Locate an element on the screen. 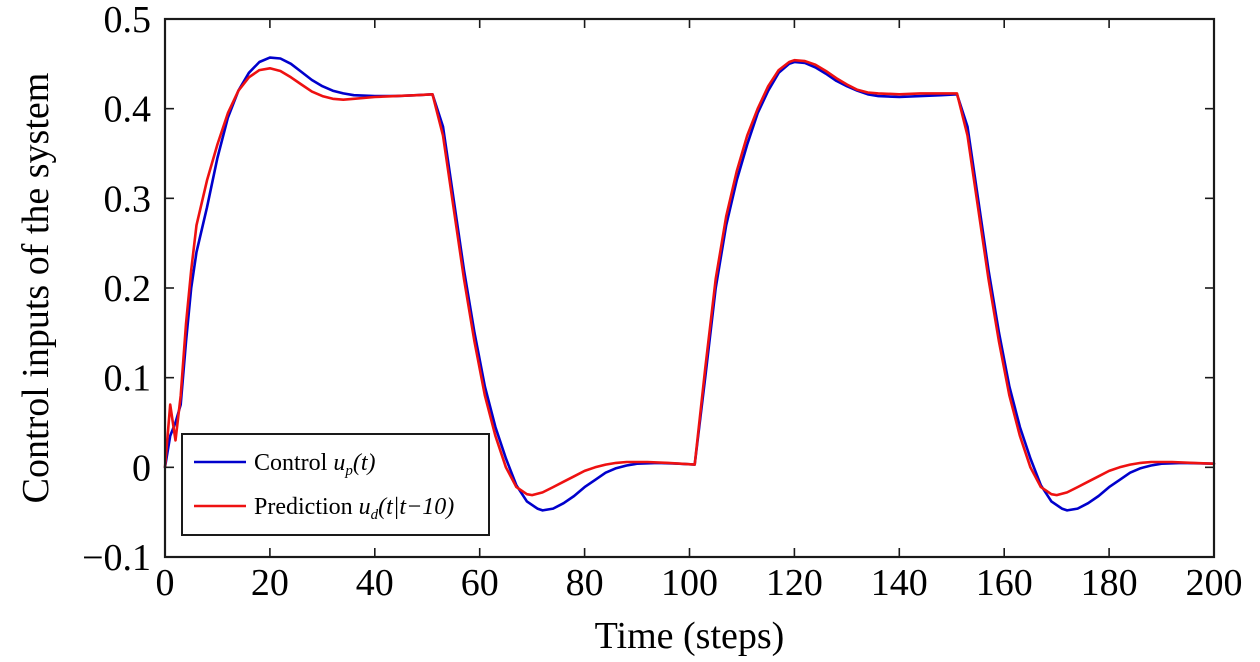  x-tick-label: 200 is located at coordinates (1214, 583).